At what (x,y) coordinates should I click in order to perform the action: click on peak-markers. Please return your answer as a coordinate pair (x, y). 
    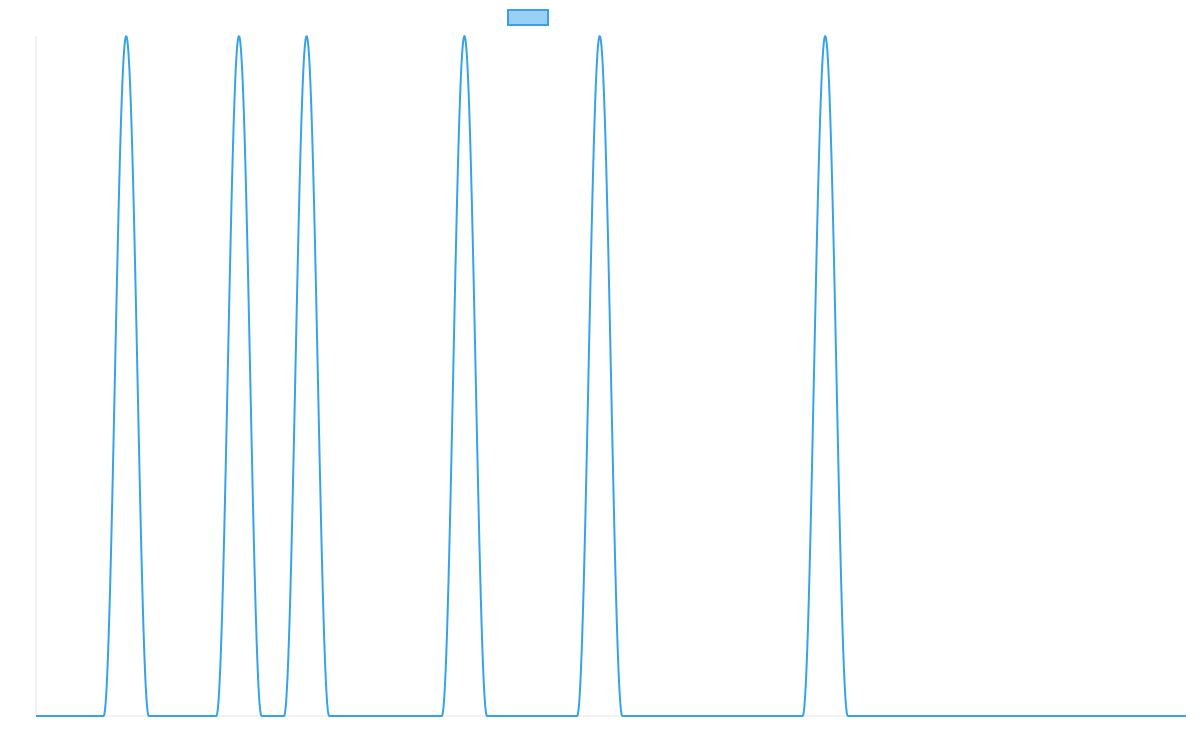
    Looking at the image, I should click on (475, 36).